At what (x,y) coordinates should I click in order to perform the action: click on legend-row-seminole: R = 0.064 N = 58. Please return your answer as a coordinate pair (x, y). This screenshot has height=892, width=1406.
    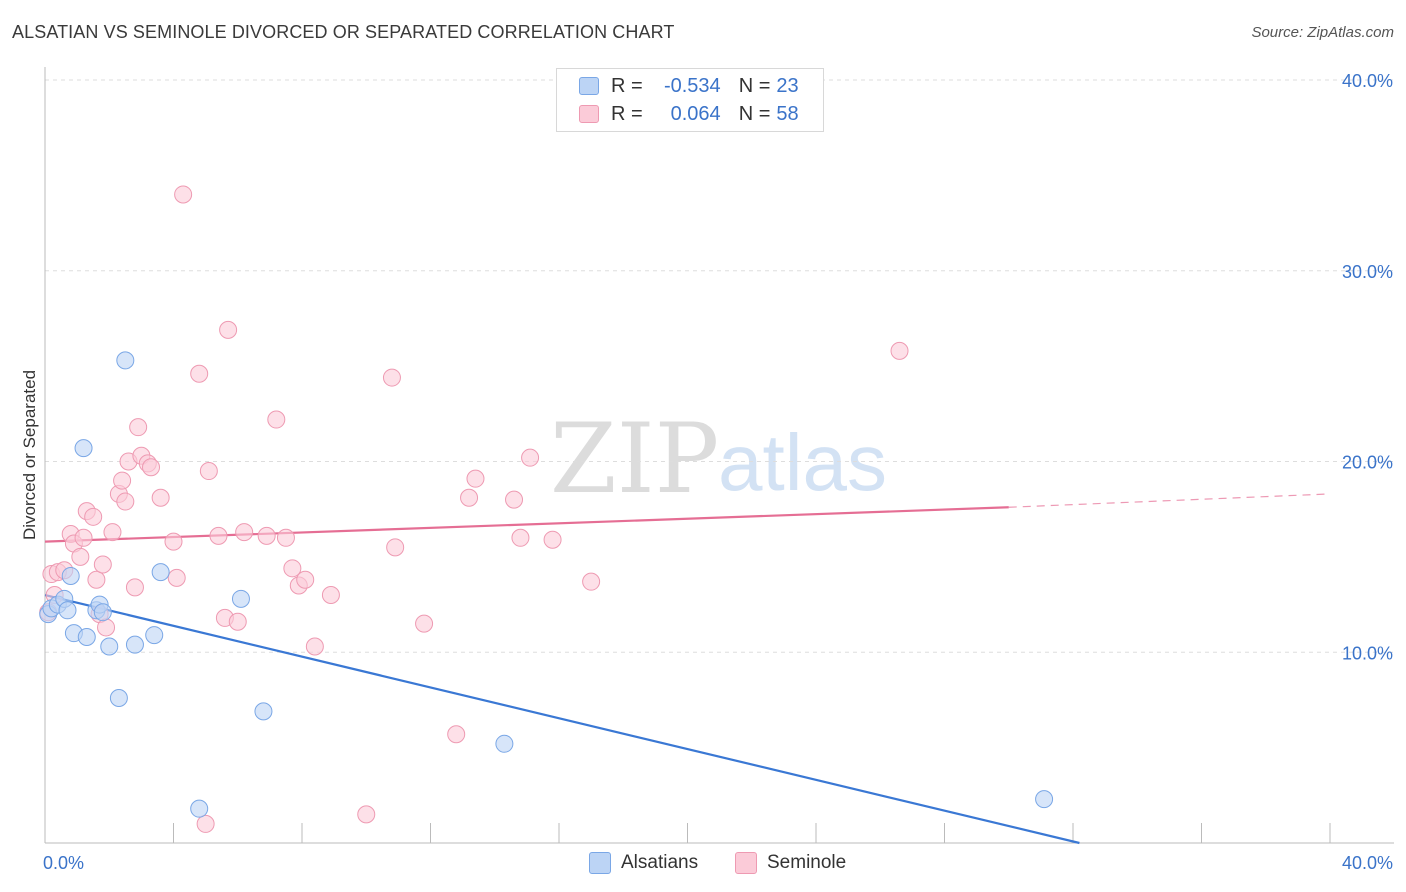
    Looking at the image, I should click on (678, 114).